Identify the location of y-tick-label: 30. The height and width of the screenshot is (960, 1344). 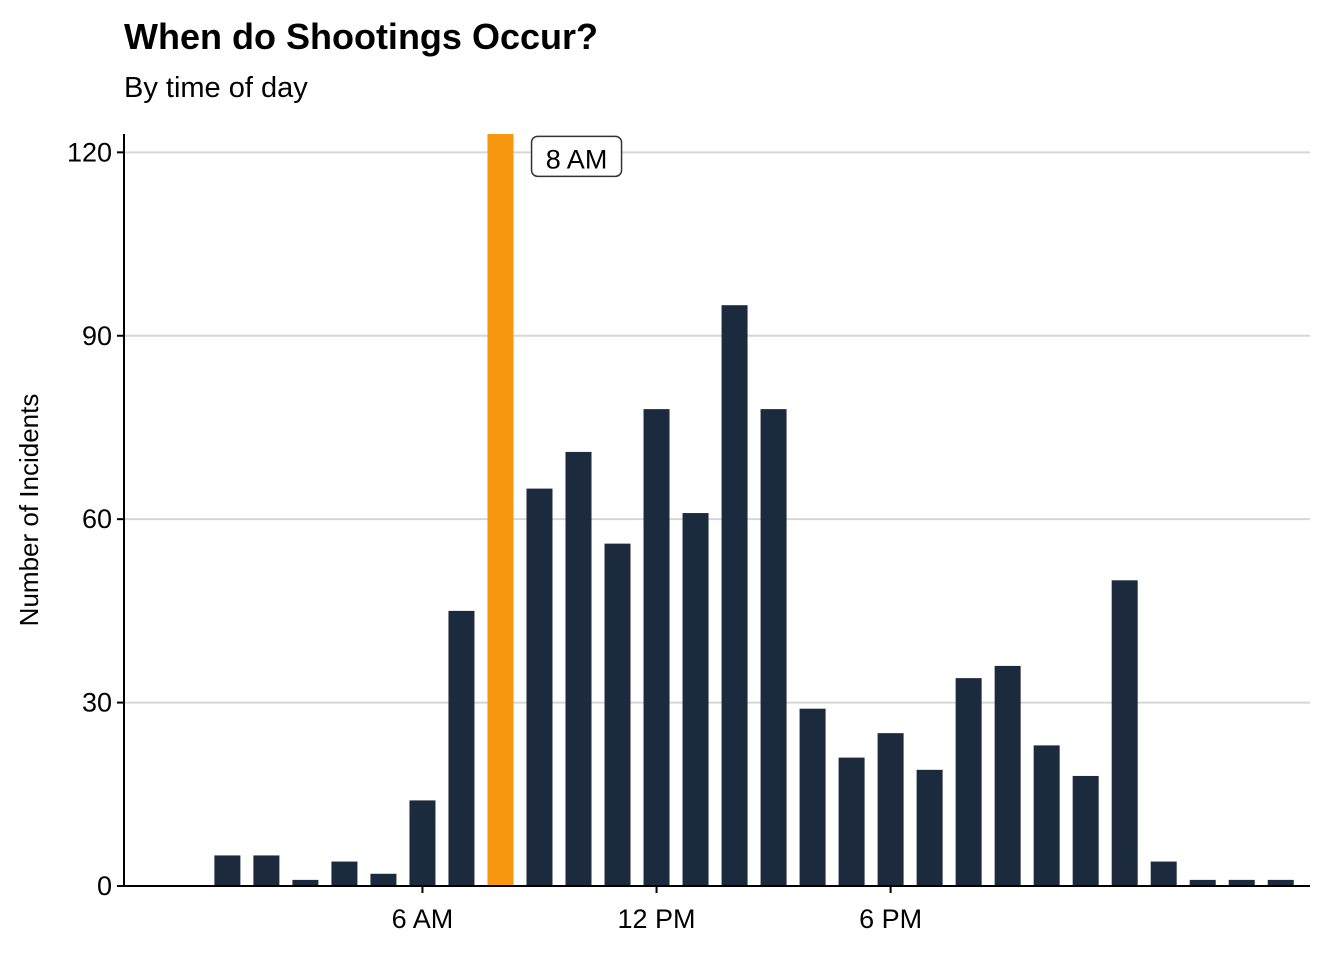
(97, 703).